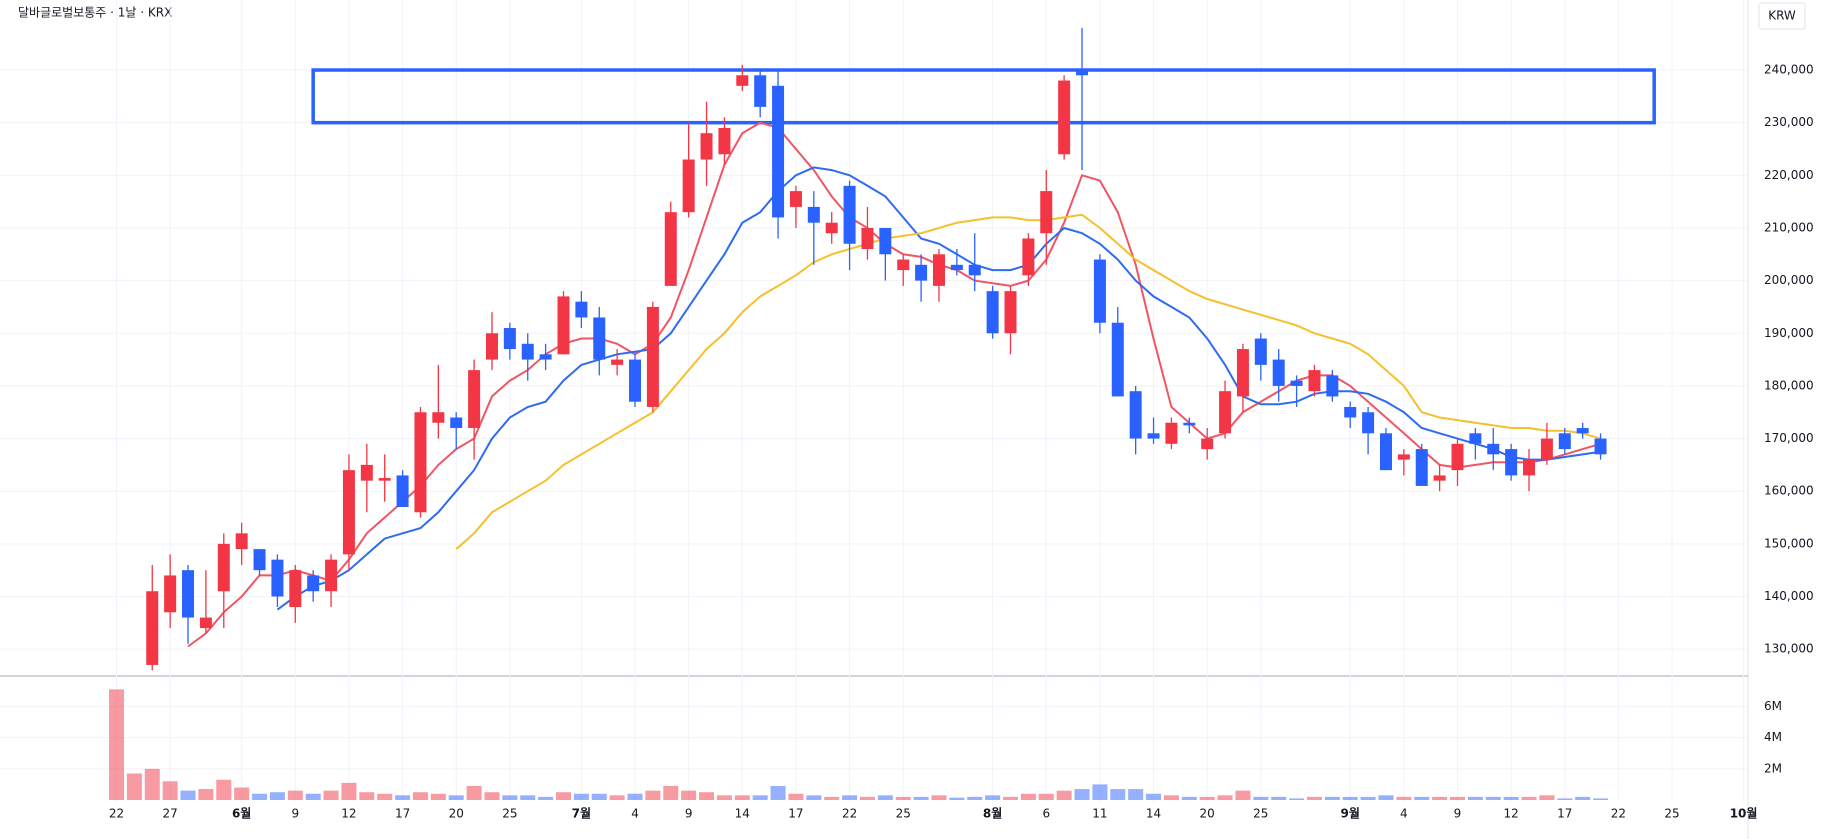 The image size is (1827, 839). I want to click on y-tick-label: 150,000, so click(1789, 543).